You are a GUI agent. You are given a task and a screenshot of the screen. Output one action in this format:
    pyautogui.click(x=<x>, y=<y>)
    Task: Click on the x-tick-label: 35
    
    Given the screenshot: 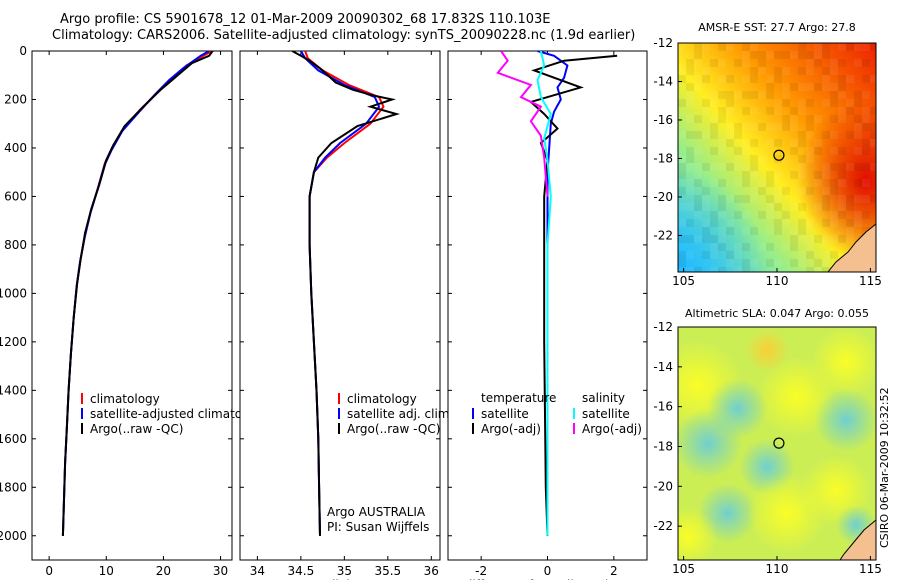 What is the action you would take?
    pyautogui.click(x=344, y=571)
    